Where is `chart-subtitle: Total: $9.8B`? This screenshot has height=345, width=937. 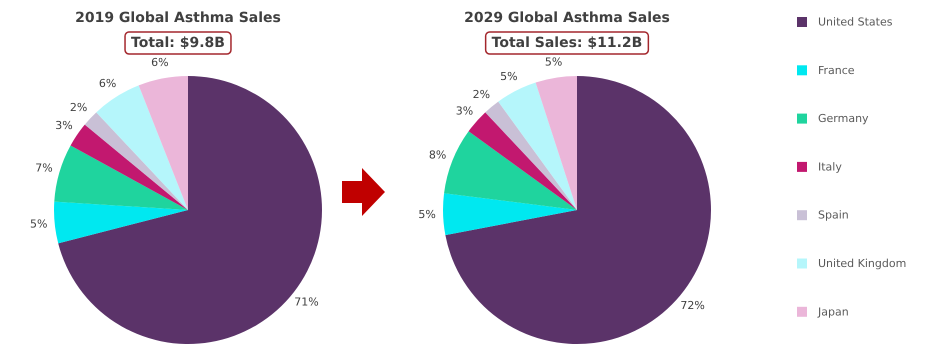 chart-subtitle: Total: $9.8B is located at coordinates (178, 43).